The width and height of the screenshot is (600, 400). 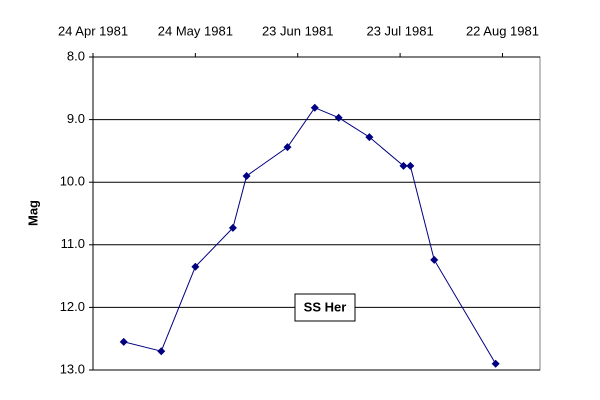 What do you see at coordinates (502, 30) in the screenshot?
I see `x-tick-label: 22 Aug 1981` at bounding box center [502, 30].